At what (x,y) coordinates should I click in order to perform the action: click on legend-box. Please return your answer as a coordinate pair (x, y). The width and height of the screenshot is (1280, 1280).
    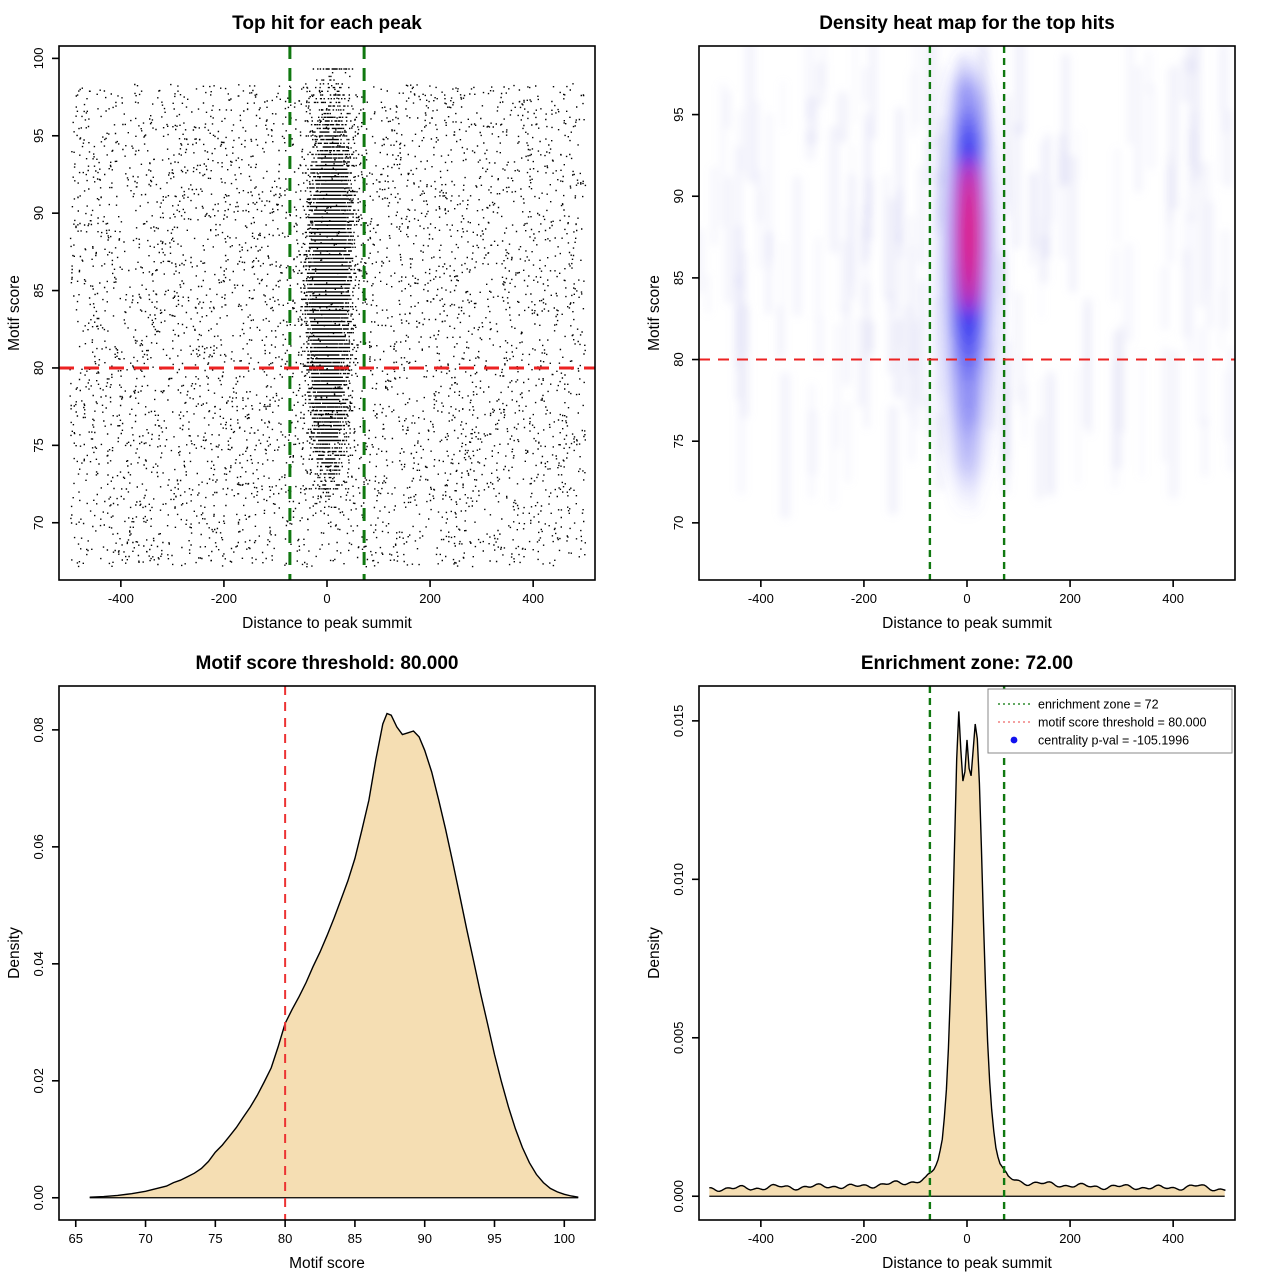
    Looking at the image, I should click on (1110, 721).